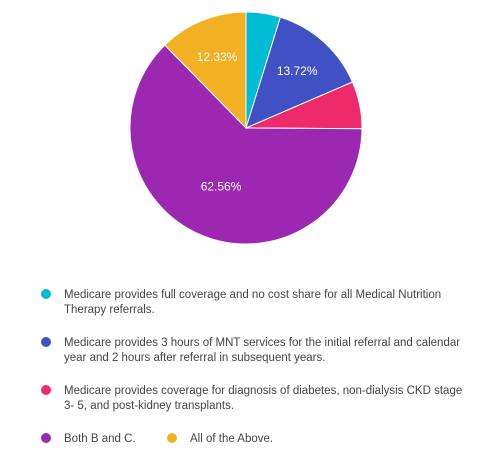  I want to click on slice-b-value-label: 13.72%, so click(297, 71).